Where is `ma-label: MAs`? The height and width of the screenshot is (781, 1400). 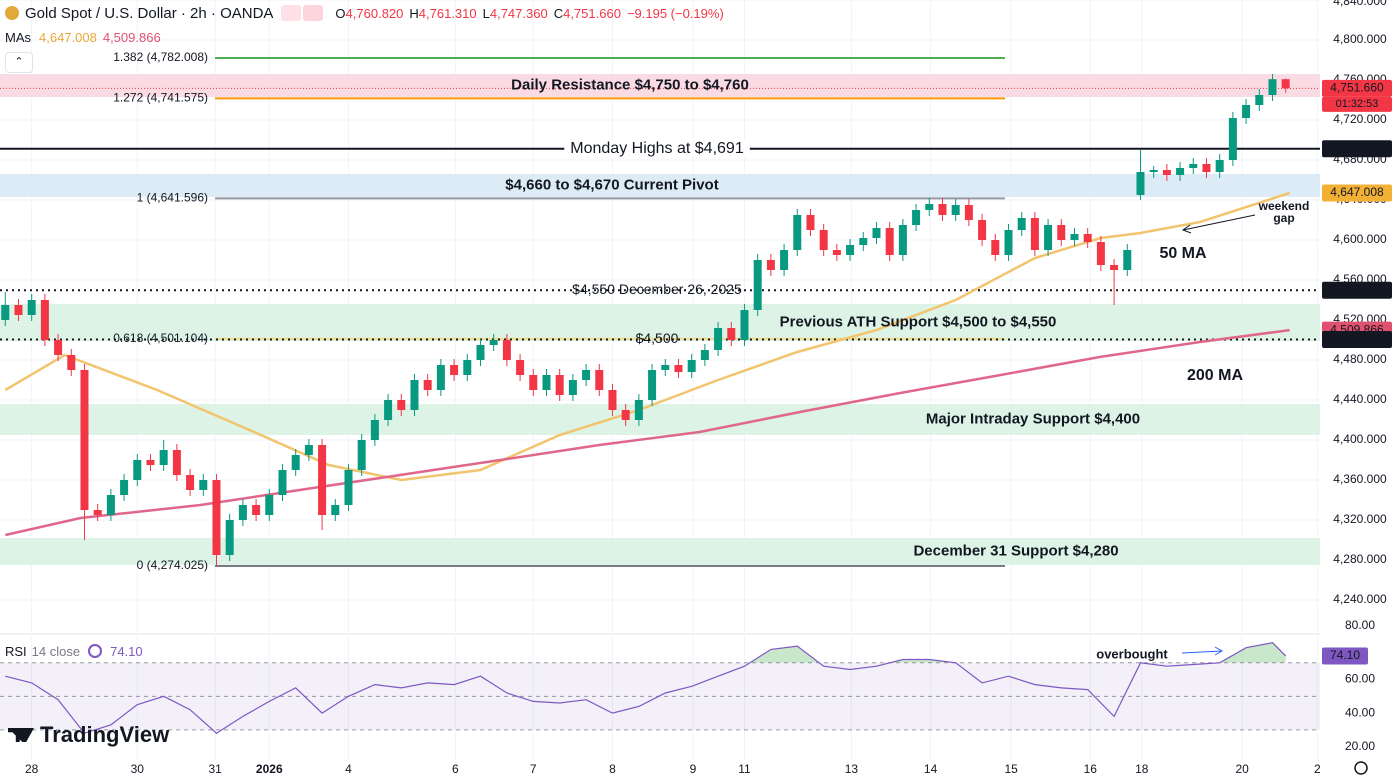
ma-label: MAs is located at coordinates (18, 37).